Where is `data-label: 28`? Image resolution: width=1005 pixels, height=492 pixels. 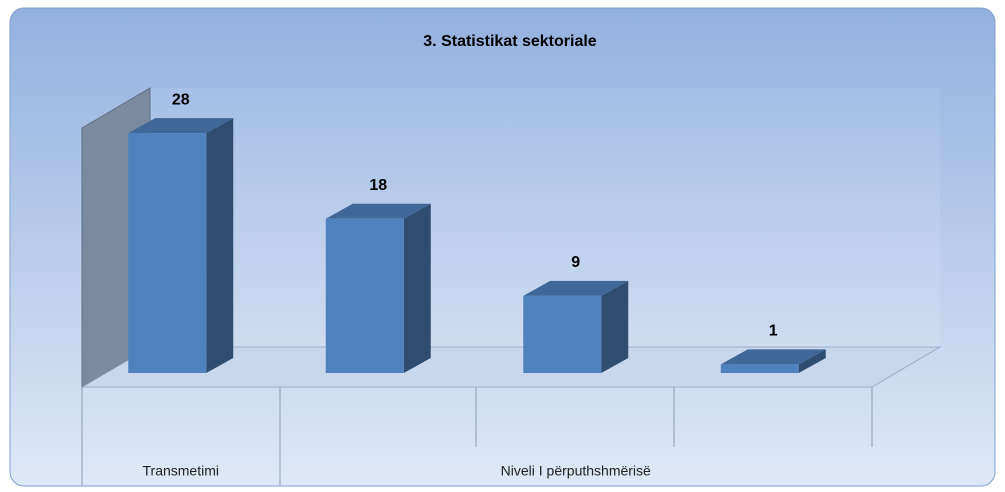
data-label: 28 is located at coordinates (181, 99).